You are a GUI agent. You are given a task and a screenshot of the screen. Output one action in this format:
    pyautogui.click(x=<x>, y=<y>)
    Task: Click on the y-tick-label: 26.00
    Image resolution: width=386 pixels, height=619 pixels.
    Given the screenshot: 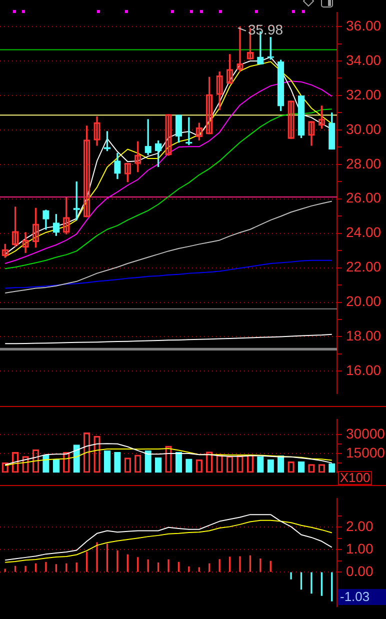 What is the action you would take?
    pyautogui.click(x=364, y=198)
    